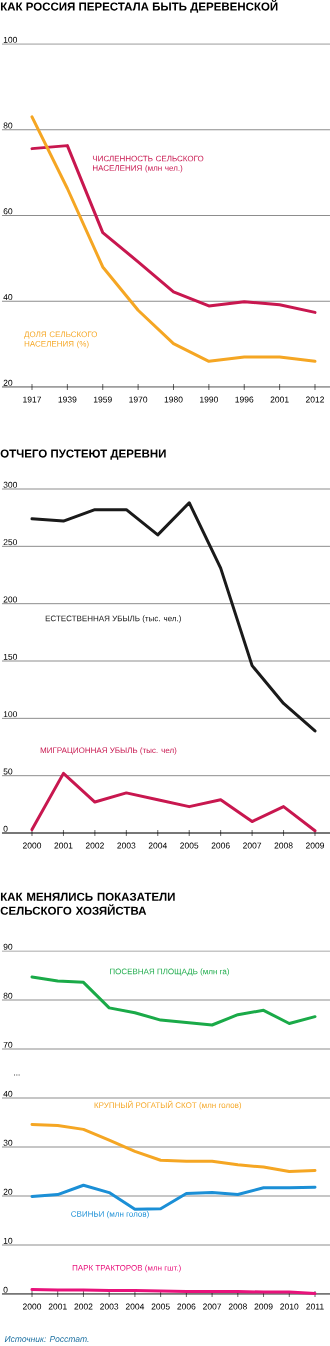  Describe the element at coordinates (173, 399) in the screenshot. I see `x-tick-label: 1980` at that location.